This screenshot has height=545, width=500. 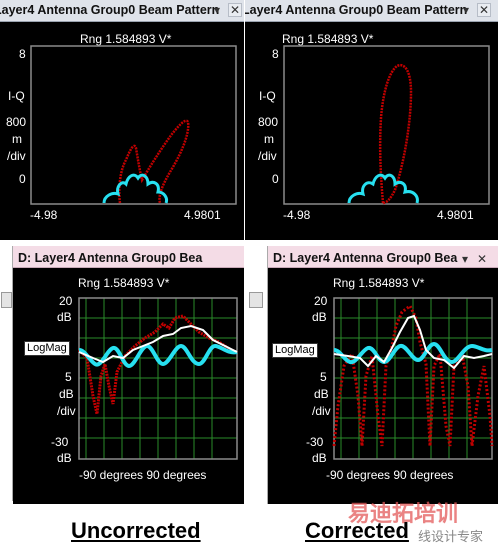 I want to click on caption-uncorrected: Uncorrected, so click(x=136, y=530).